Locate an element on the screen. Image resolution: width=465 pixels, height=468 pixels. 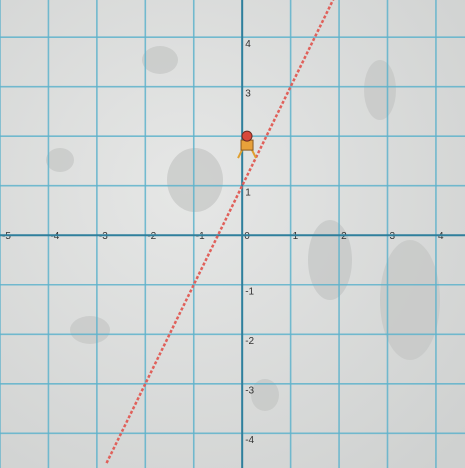
y-tick-label: 3 is located at coordinates (248, 93).